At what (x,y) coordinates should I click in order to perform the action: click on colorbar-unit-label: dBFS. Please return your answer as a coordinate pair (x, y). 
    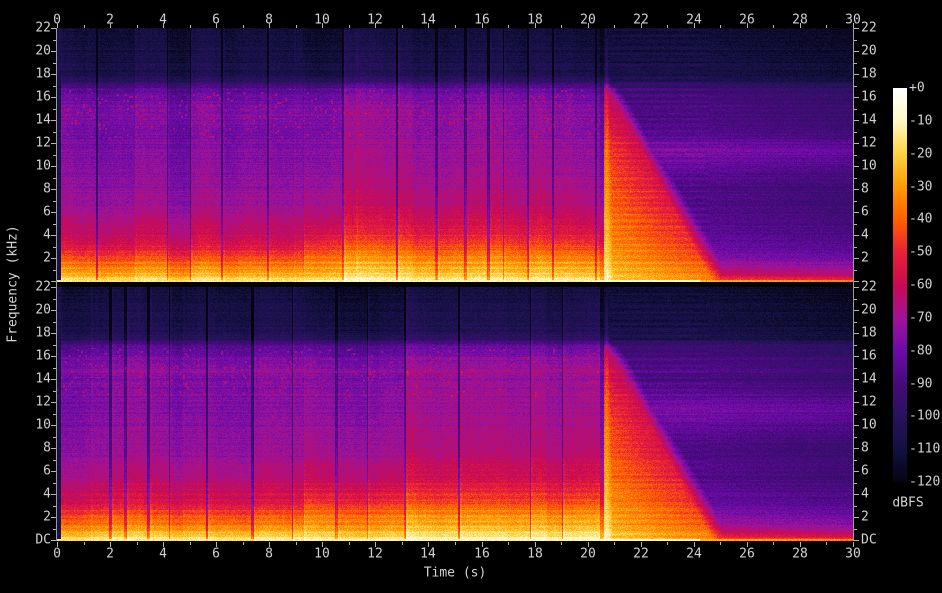
    Looking at the image, I should click on (908, 503).